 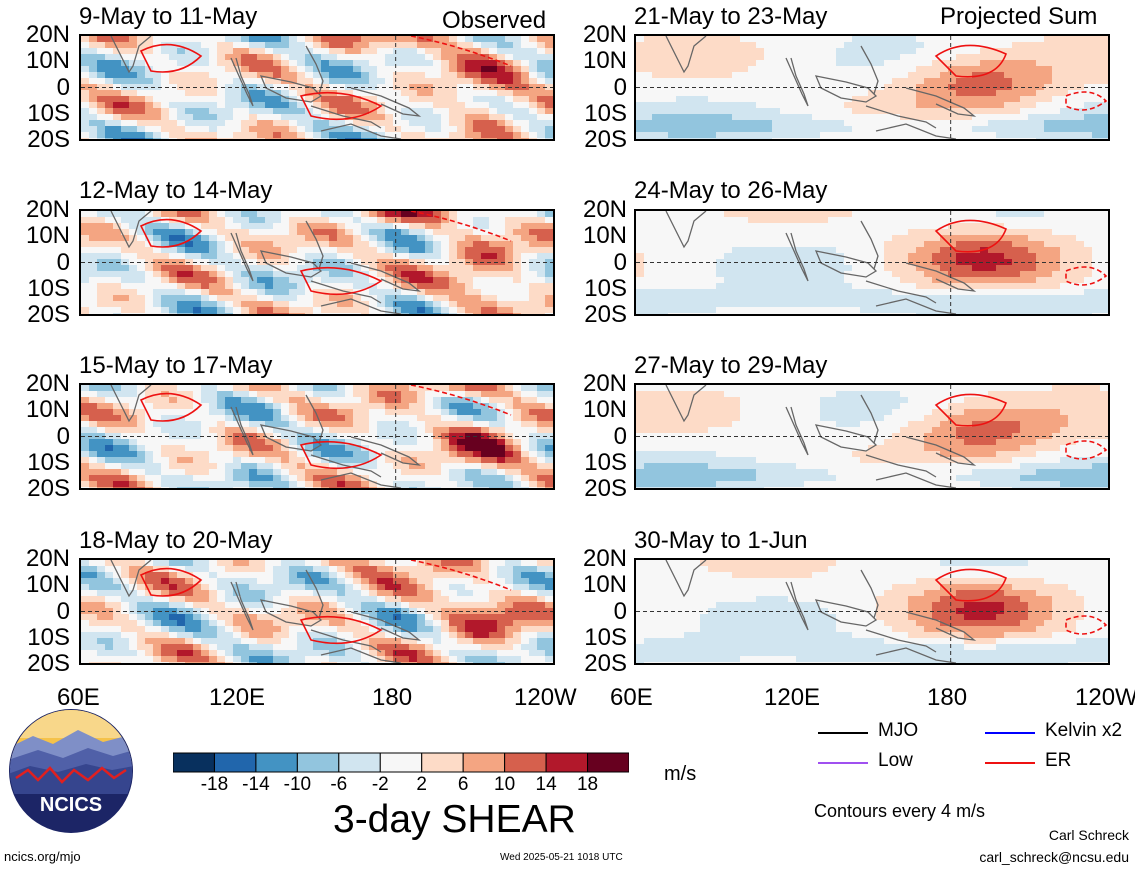 I want to click on lat-label-left-r1-1: 10N, so click(x=47, y=60).